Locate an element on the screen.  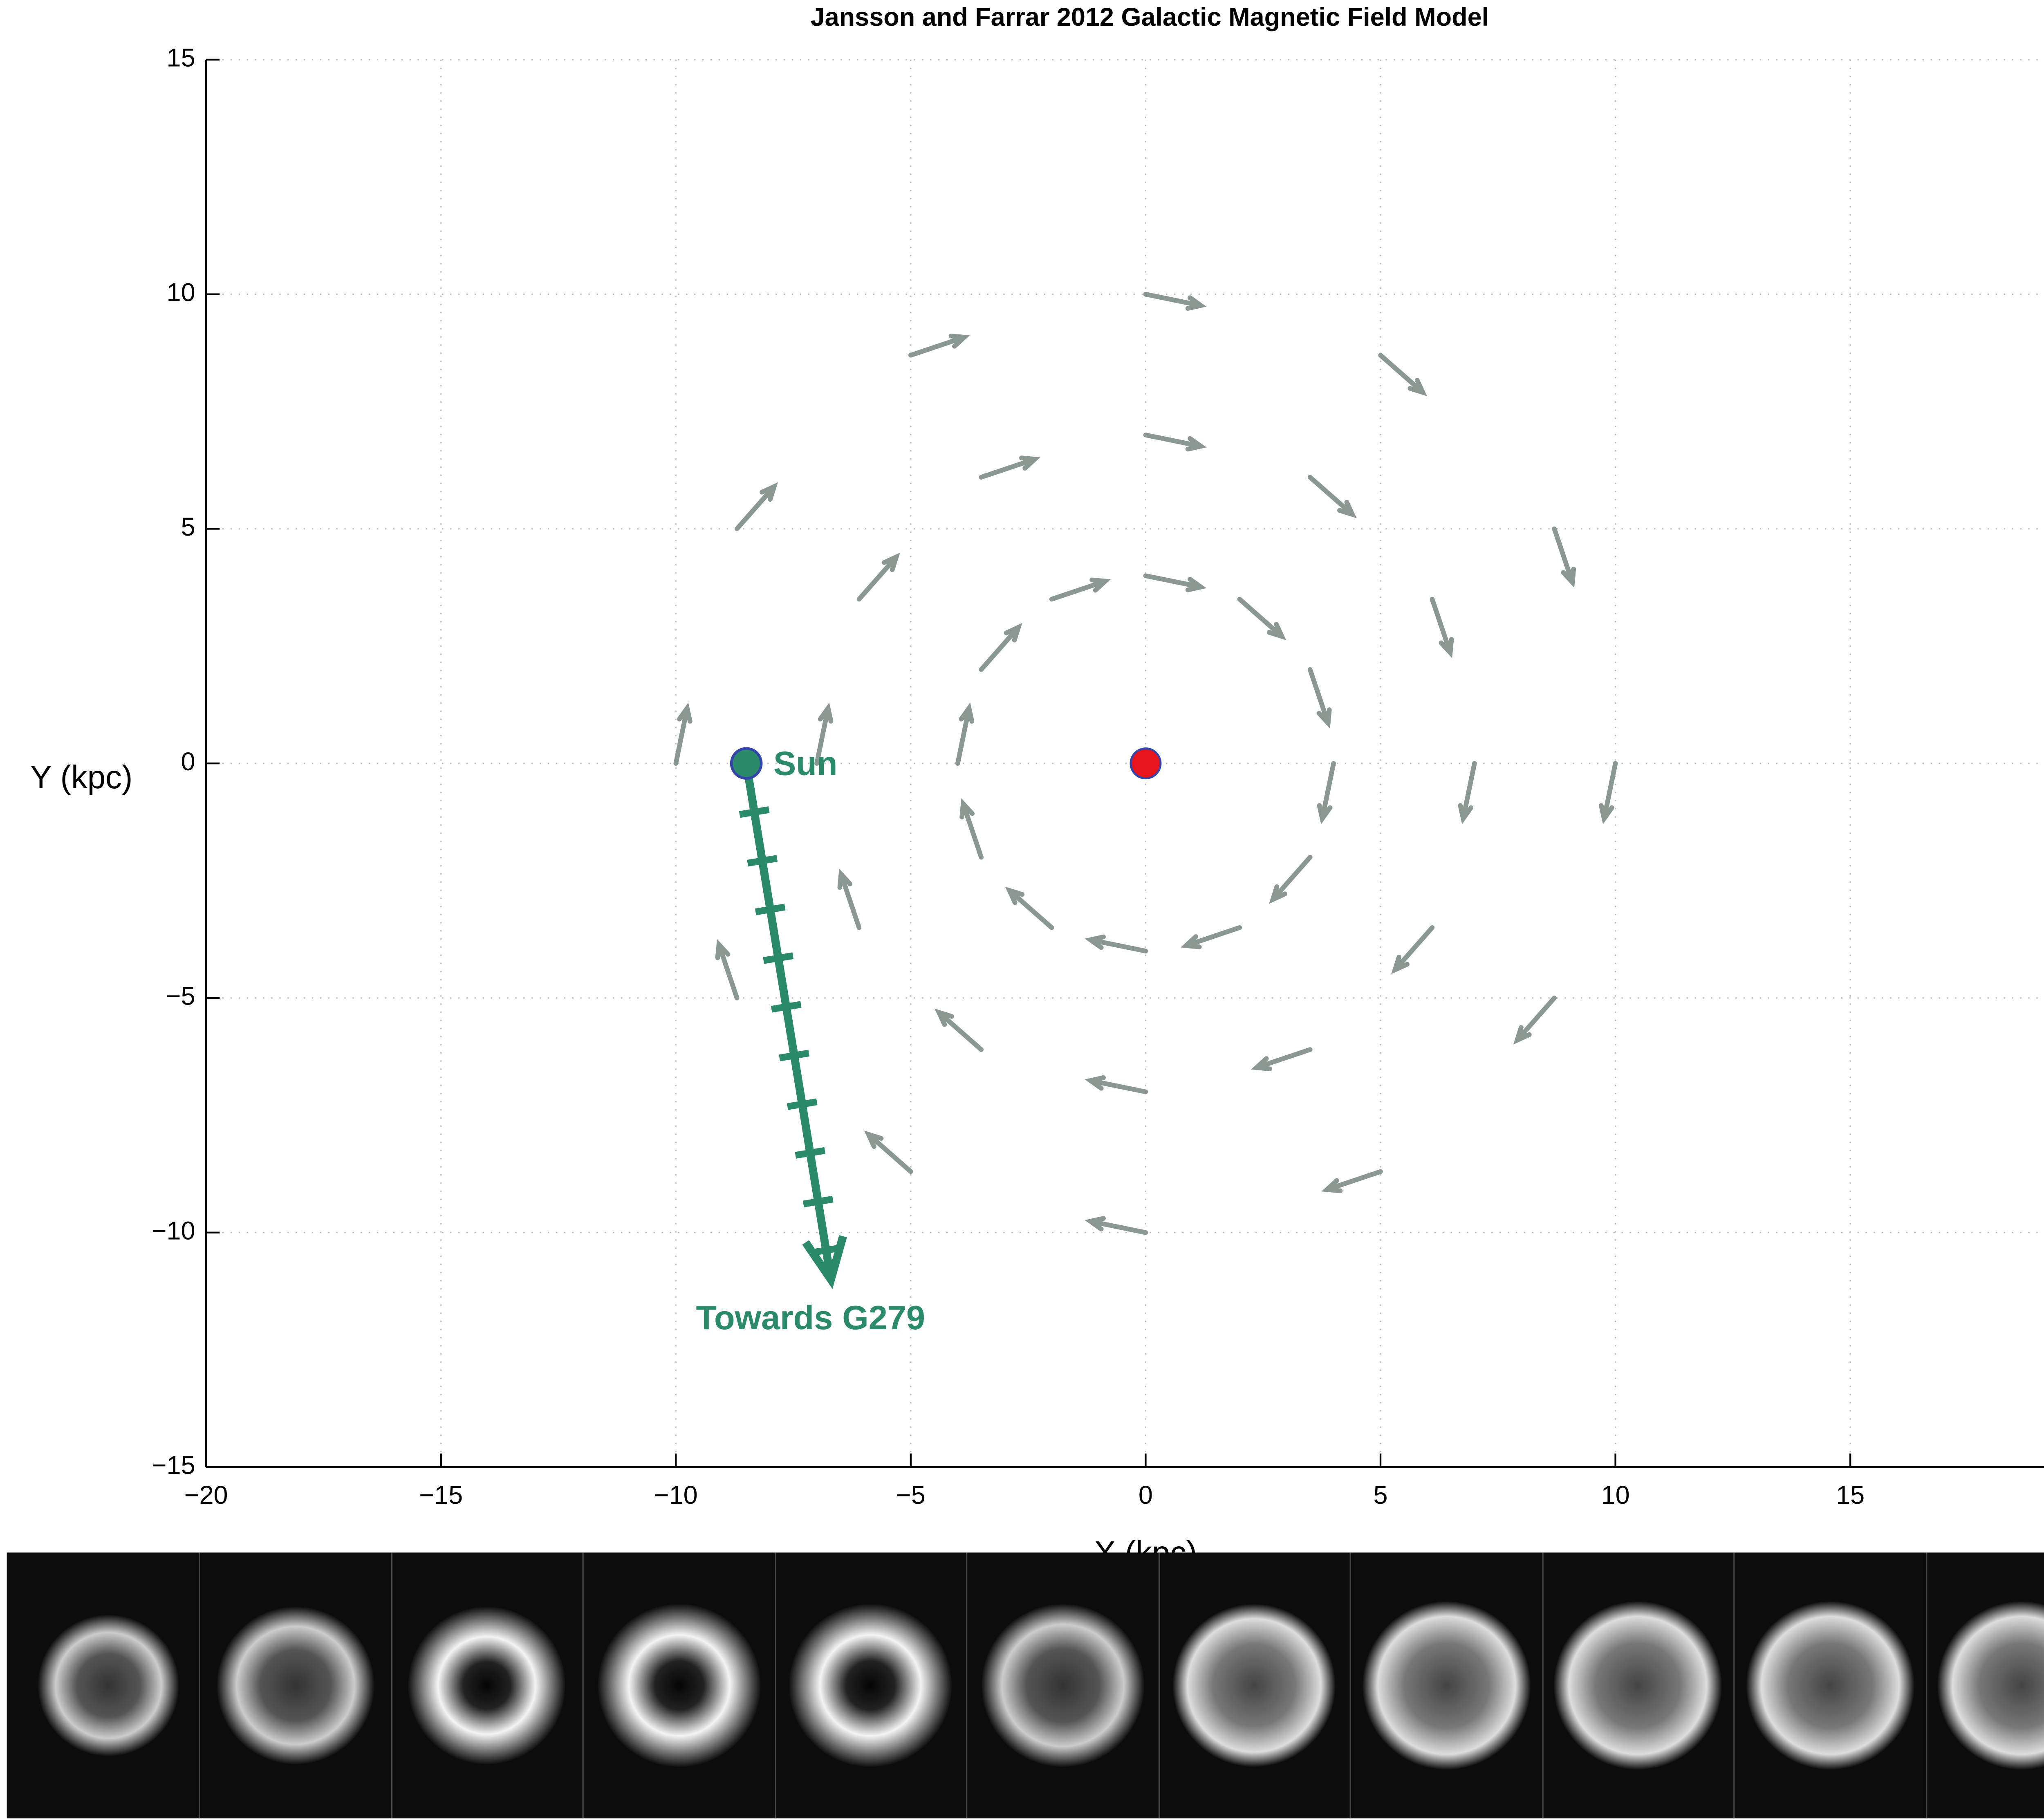
sun-marker is located at coordinates (747, 763).